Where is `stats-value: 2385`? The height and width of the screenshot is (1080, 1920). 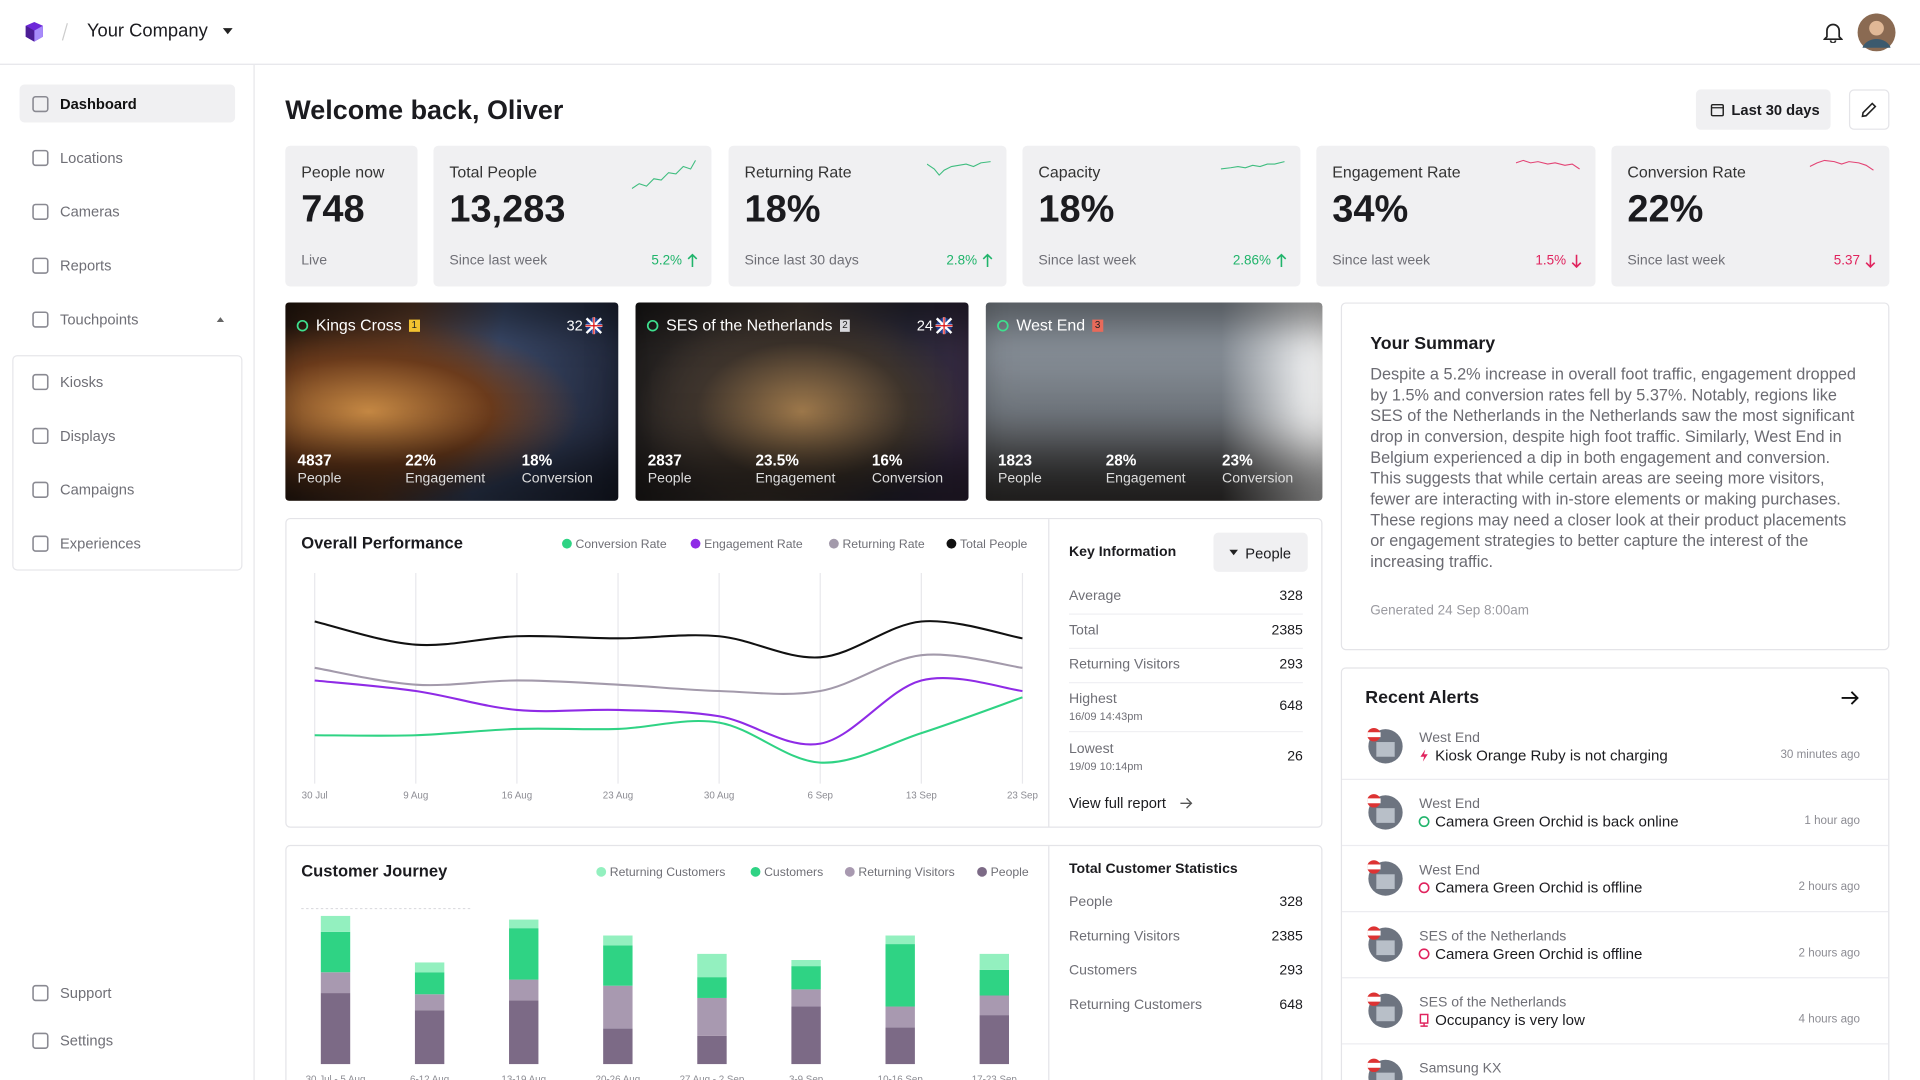
stats-value: 2385 is located at coordinates (1287, 937).